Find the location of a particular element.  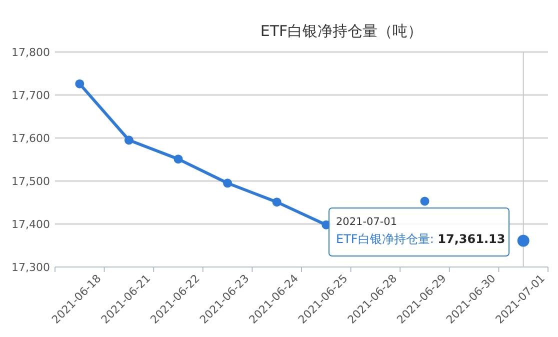

annotation: ETF白银净持仓量: 17,361.13 is located at coordinates (421, 239).